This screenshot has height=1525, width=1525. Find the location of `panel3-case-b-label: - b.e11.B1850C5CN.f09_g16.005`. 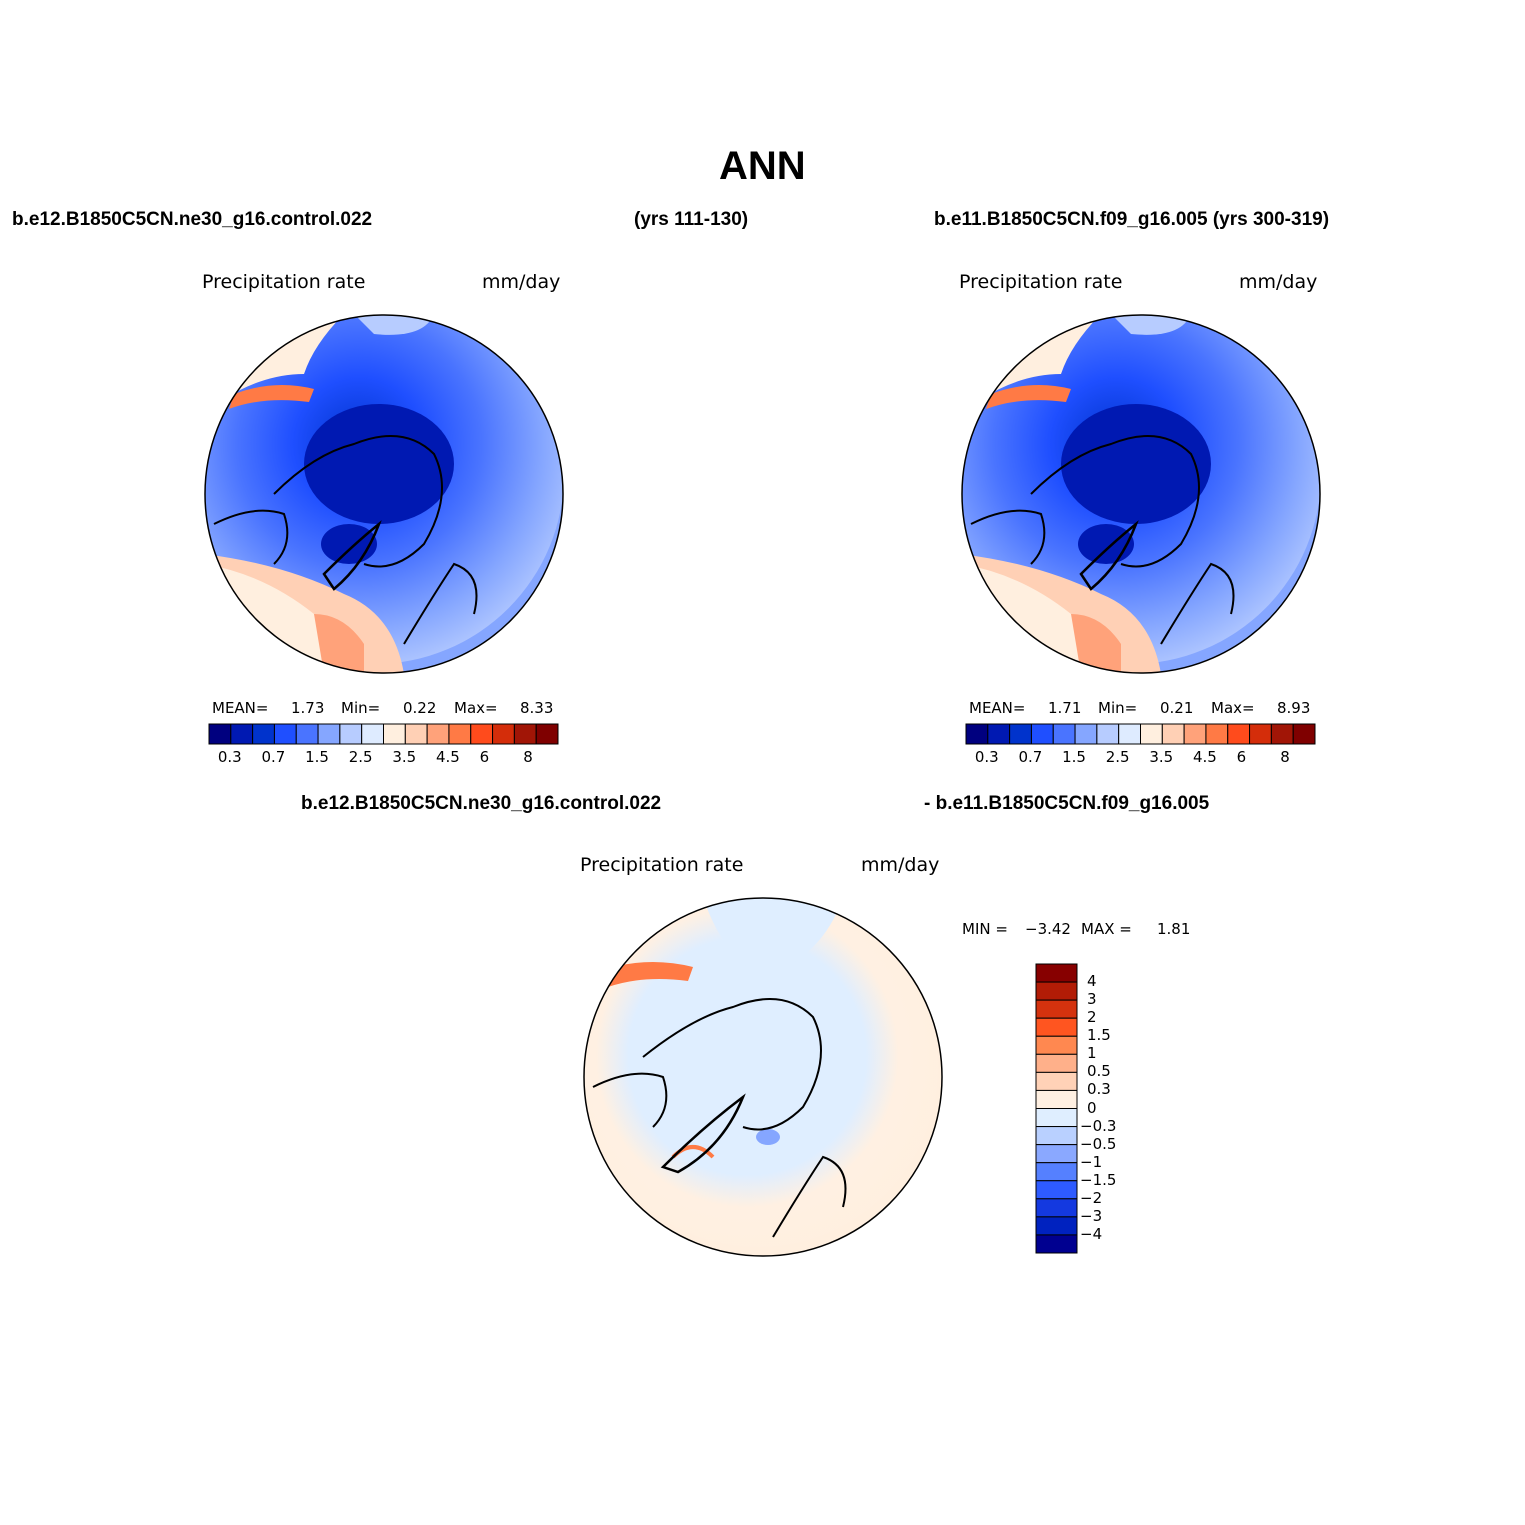

panel3-case-b-label: - b.e11.B1850C5CN.f09_g16.005 is located at coordinates (1067, 803).